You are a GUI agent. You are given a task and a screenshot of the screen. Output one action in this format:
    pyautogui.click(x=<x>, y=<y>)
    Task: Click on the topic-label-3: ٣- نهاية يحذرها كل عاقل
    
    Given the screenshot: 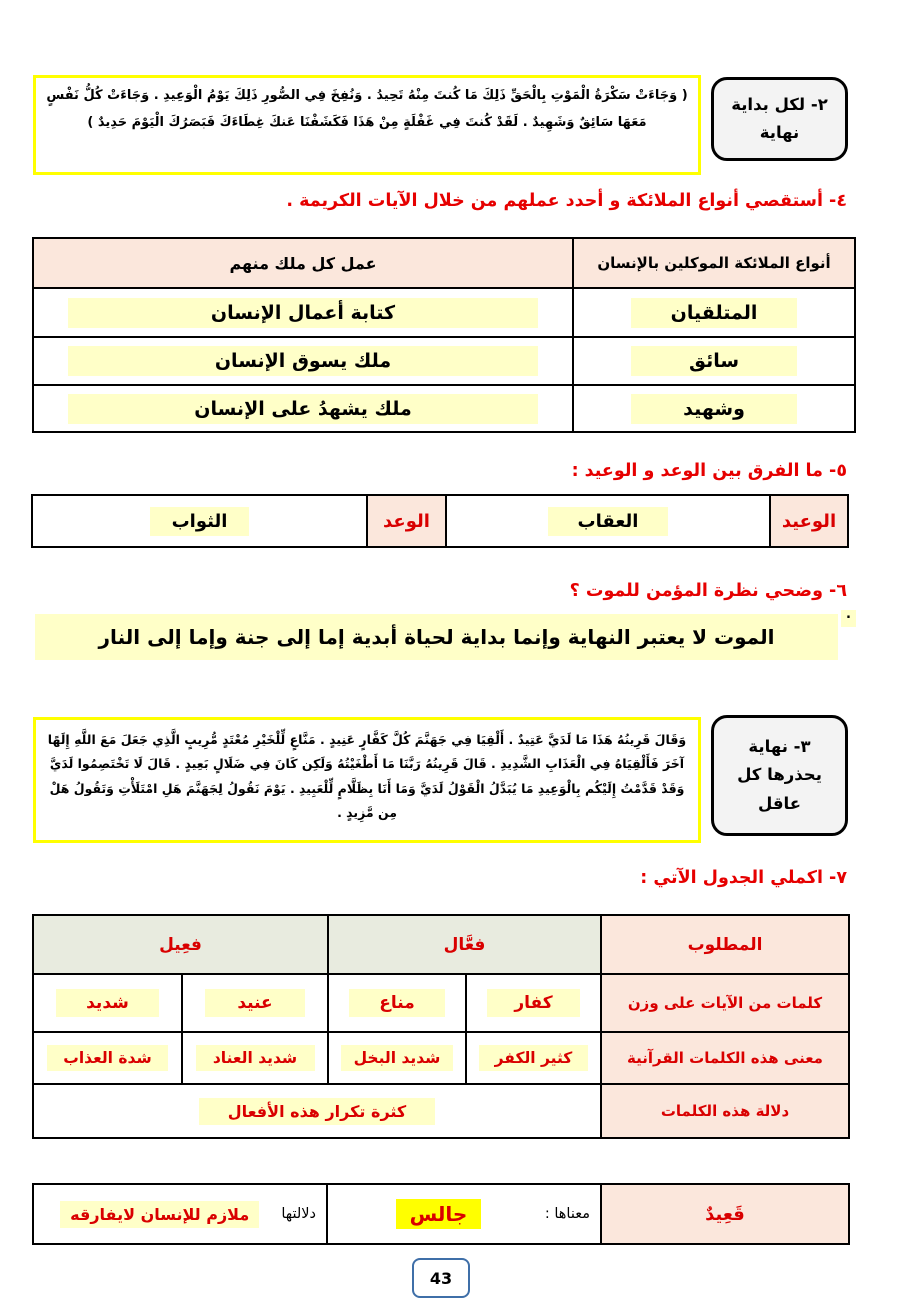 What is the action you would take?
    pyautogui.click(x=779, y=775)
    